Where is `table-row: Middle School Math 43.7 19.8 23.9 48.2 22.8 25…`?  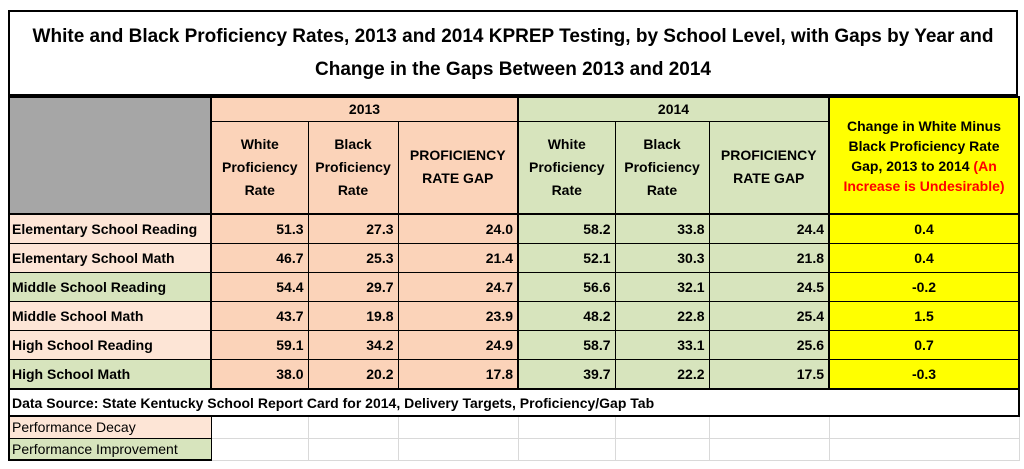
table-row: Middle School Math 43.7 19.8 23.9 48.2 22.8 25… is located at coordinates (514, 315).